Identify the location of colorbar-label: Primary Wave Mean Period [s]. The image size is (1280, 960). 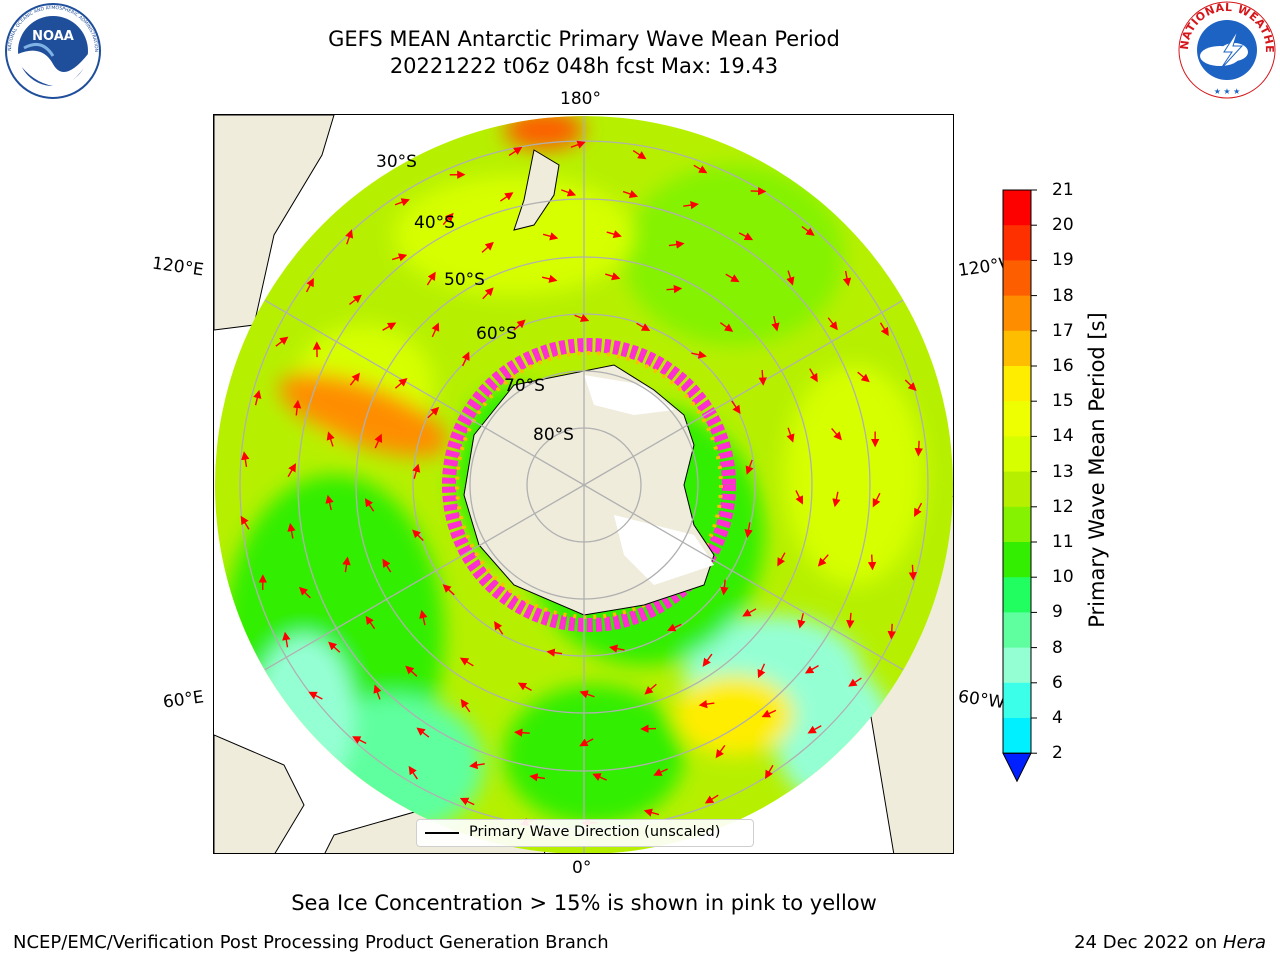
(1097, 470).